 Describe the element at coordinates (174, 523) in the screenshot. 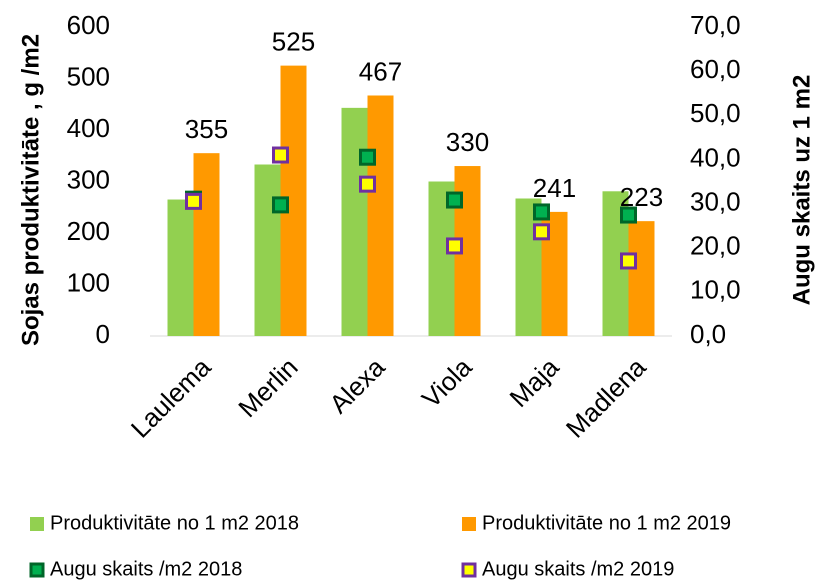

I see `legend-label: Produktivitāte no 1 m2 2018` at that location.